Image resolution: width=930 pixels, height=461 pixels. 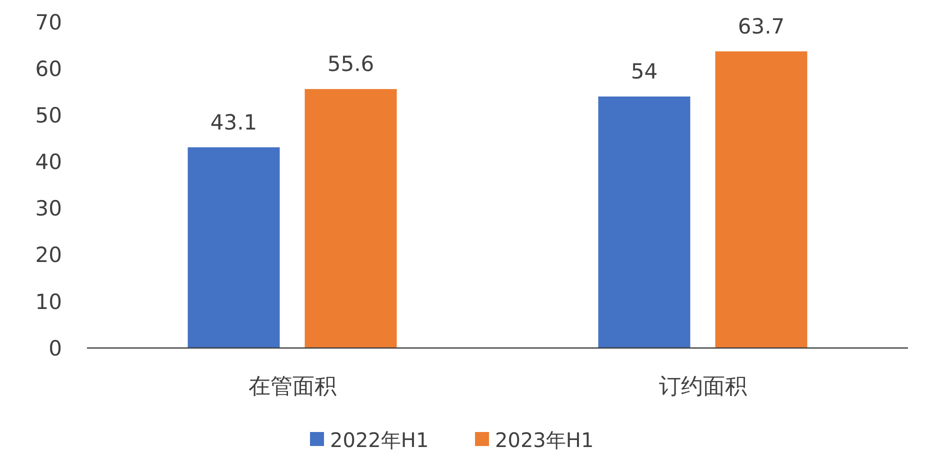 I want to click on data-label: 43.1, so click(x=234, y=122).